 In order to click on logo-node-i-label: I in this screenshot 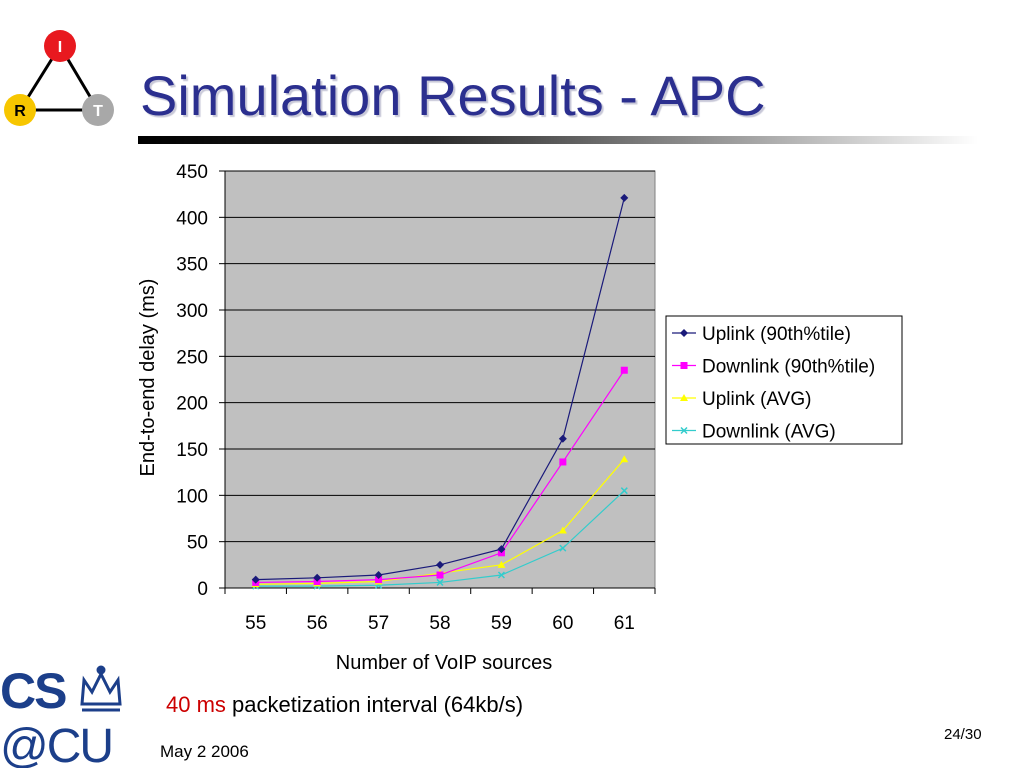, I will do `click(60, 47)`.